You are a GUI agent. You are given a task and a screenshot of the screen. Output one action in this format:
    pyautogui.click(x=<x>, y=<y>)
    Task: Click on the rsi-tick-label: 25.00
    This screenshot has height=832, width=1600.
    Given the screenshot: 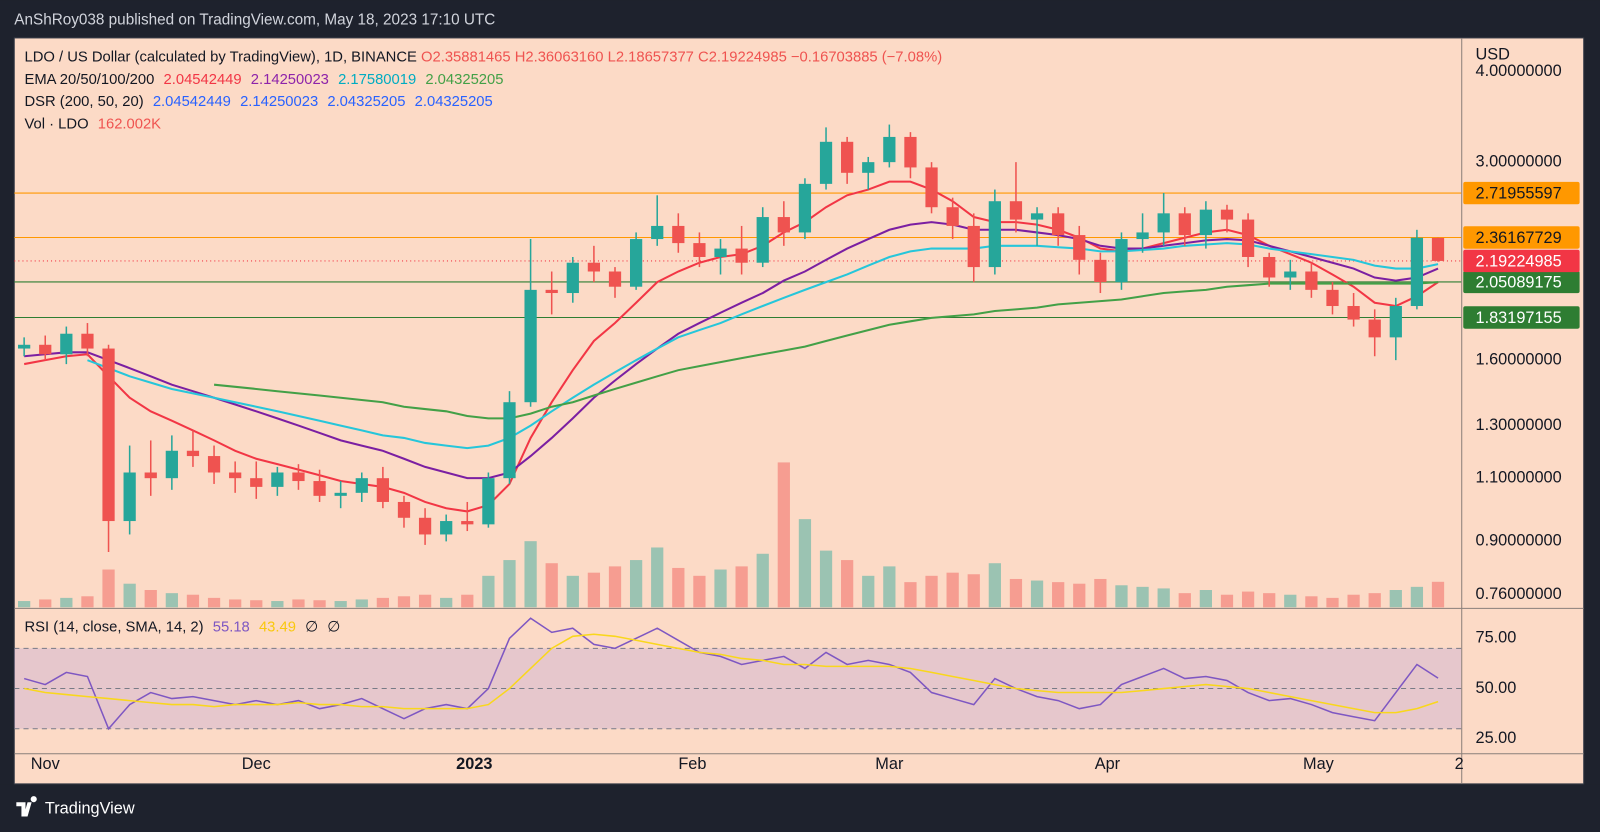 What is the action you would take?
    pyautogui.click(x=1496, y=738)
    